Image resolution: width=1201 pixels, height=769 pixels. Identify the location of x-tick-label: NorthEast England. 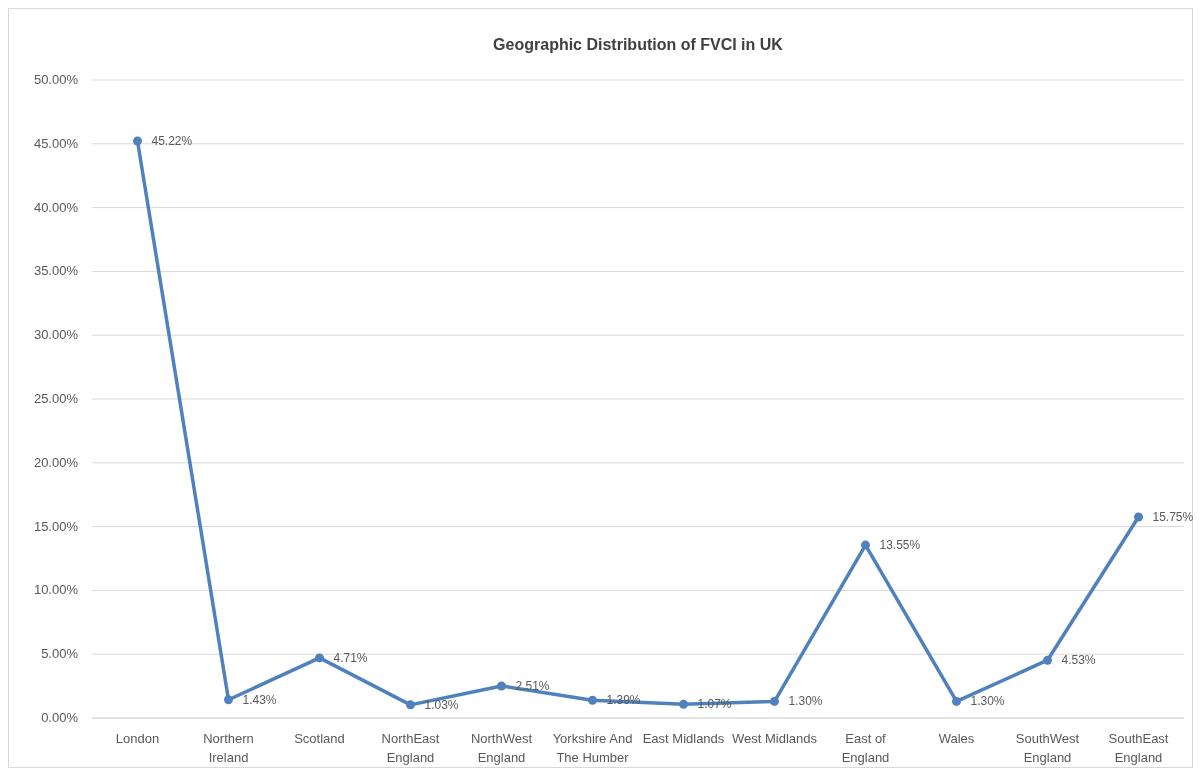
(410, 748).